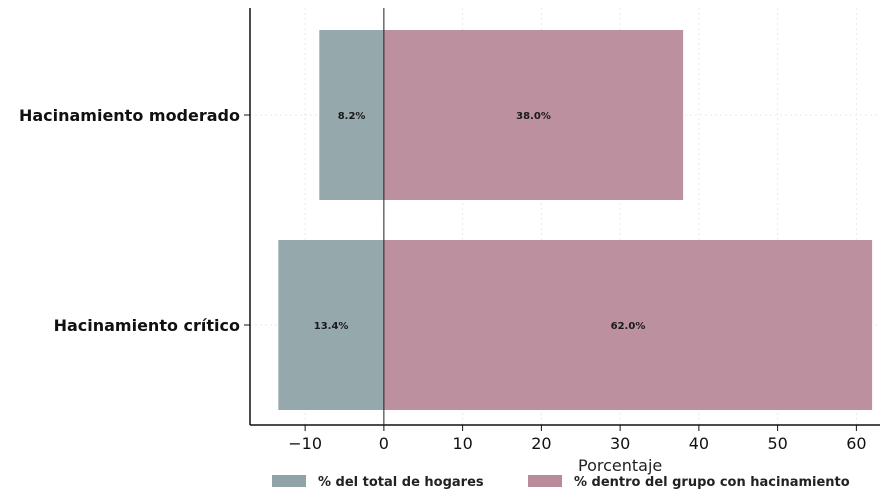 This screenshot has width=890, height=495. Describe the element at coordinates (856, 443) in the screenshot. I see `x-tick-label: 60` at that location.